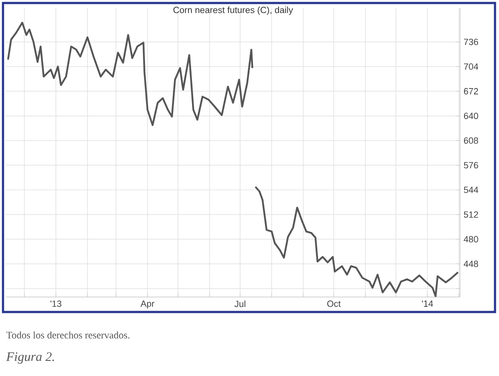 The width and height of the screenshot is (499, 376). Describe the element at coordinates (471, 165) in the screenshot. I see `y-tick-label: 576` at that location.